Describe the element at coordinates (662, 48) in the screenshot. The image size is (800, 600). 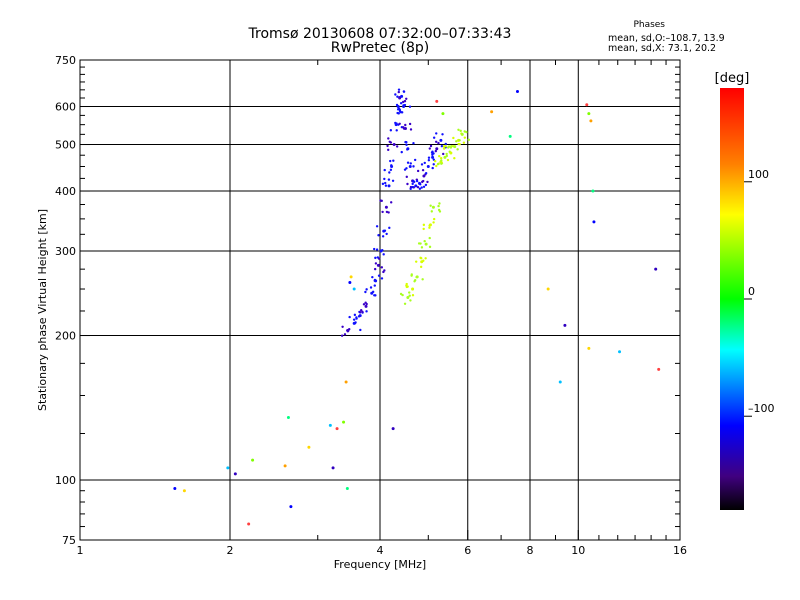
I see `phase-x-stats: mean, sd,X: 73.1, 20.2` at that location.